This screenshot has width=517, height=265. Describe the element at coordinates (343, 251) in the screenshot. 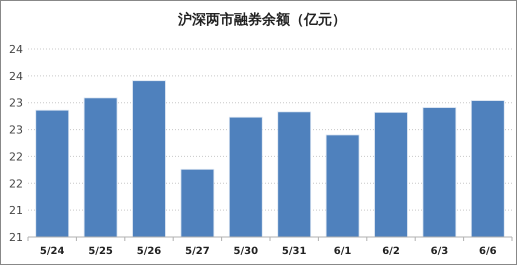

I see `x-tick-label: 6/1` at that location.